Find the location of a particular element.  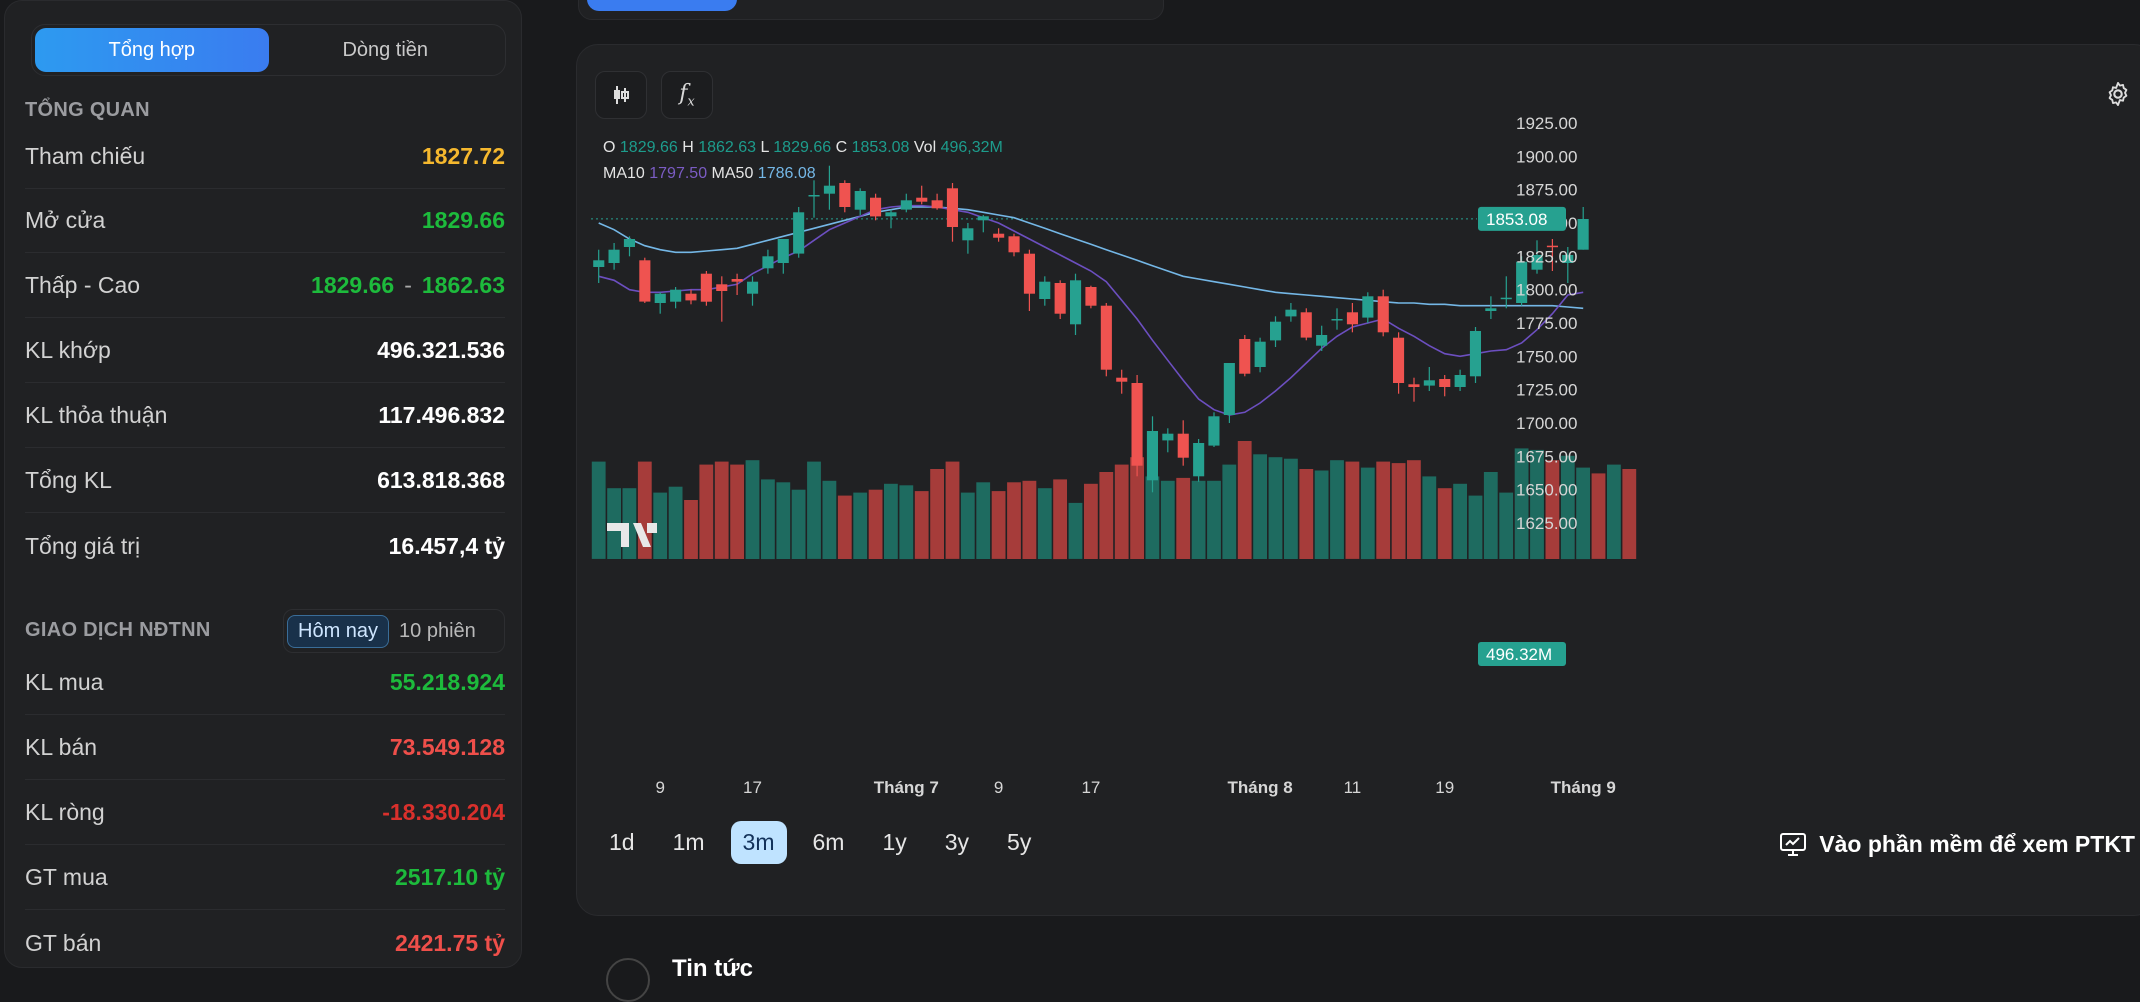

row-value: 2517.10 tỷ is located at coordinates (450, 877).